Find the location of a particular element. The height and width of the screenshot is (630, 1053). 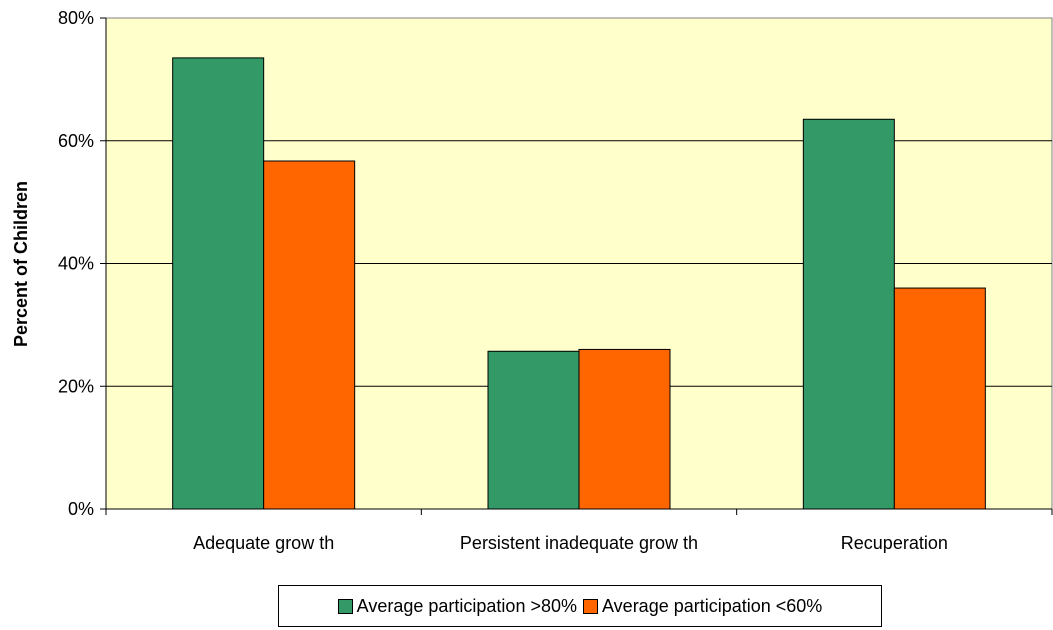

x-tick-label: Recuperation is located at coordinates (894, 543).